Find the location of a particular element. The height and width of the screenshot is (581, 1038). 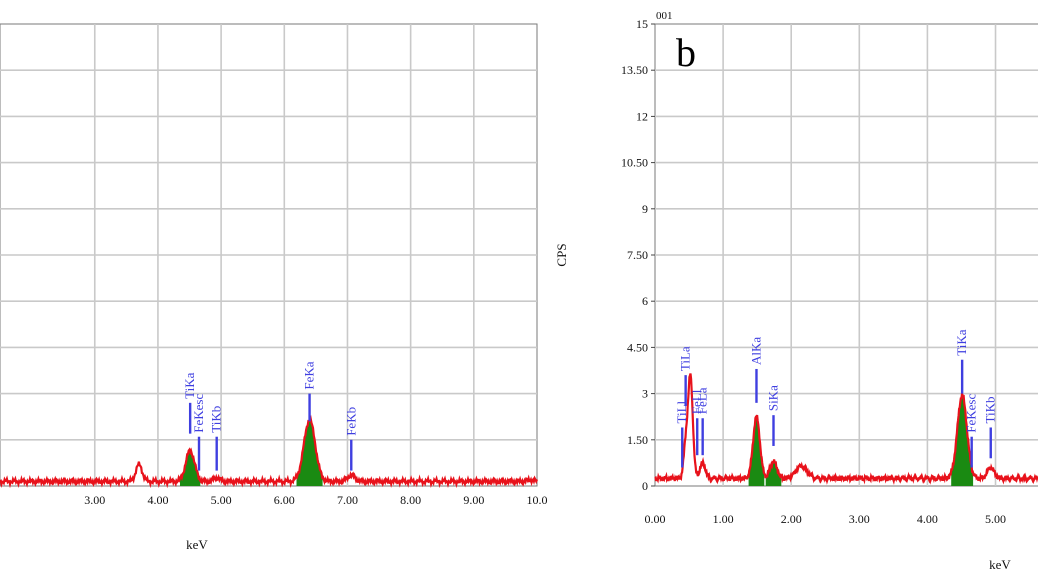

y-tick-label: 9 is located at coordinates (645, 209).